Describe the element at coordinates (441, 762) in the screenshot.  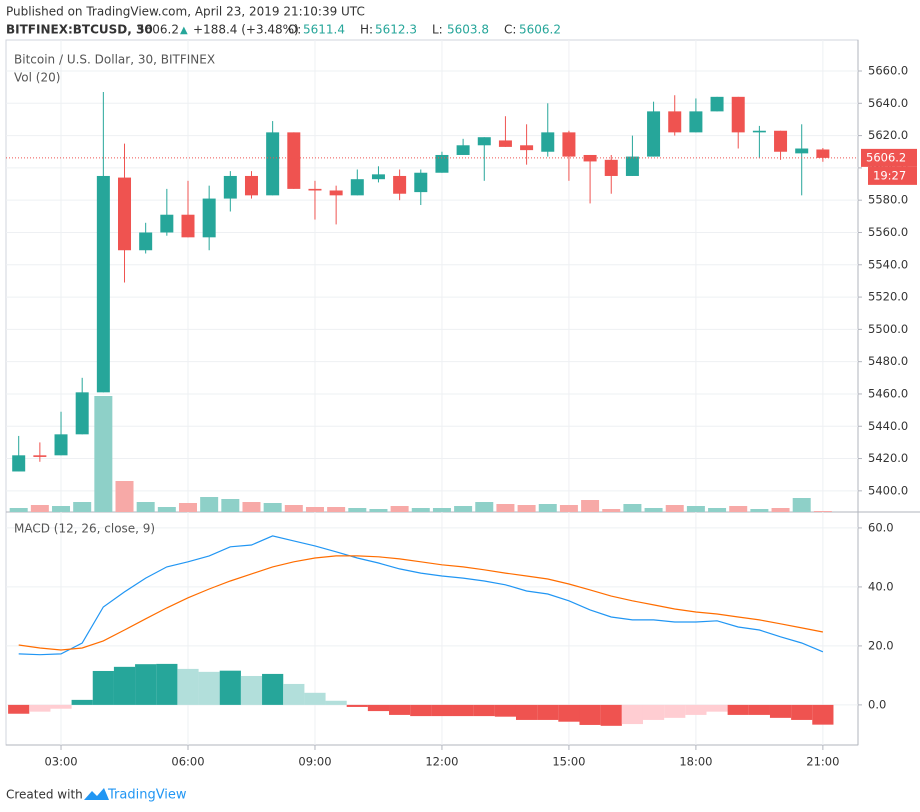
I see `x-tick-label: 12:00` at that location.